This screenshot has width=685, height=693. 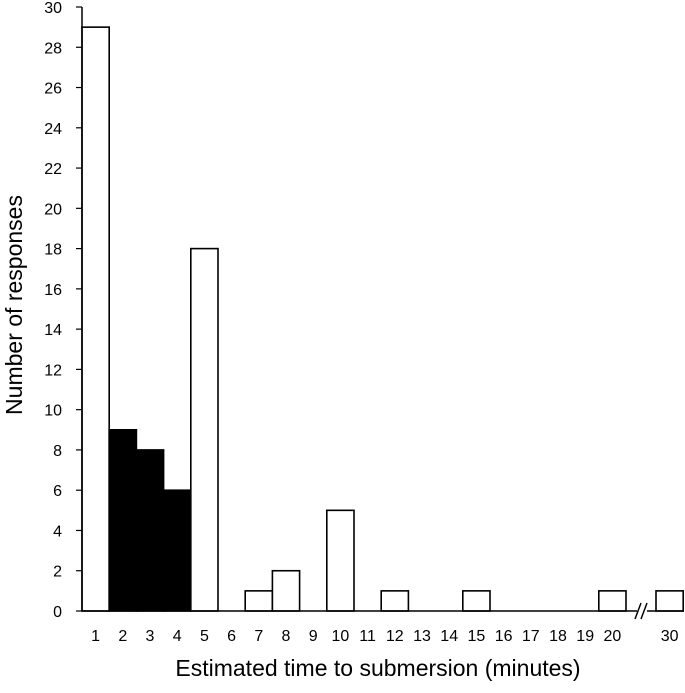 I want to click on x-tick-label: 19, so click(x=585, y=636).